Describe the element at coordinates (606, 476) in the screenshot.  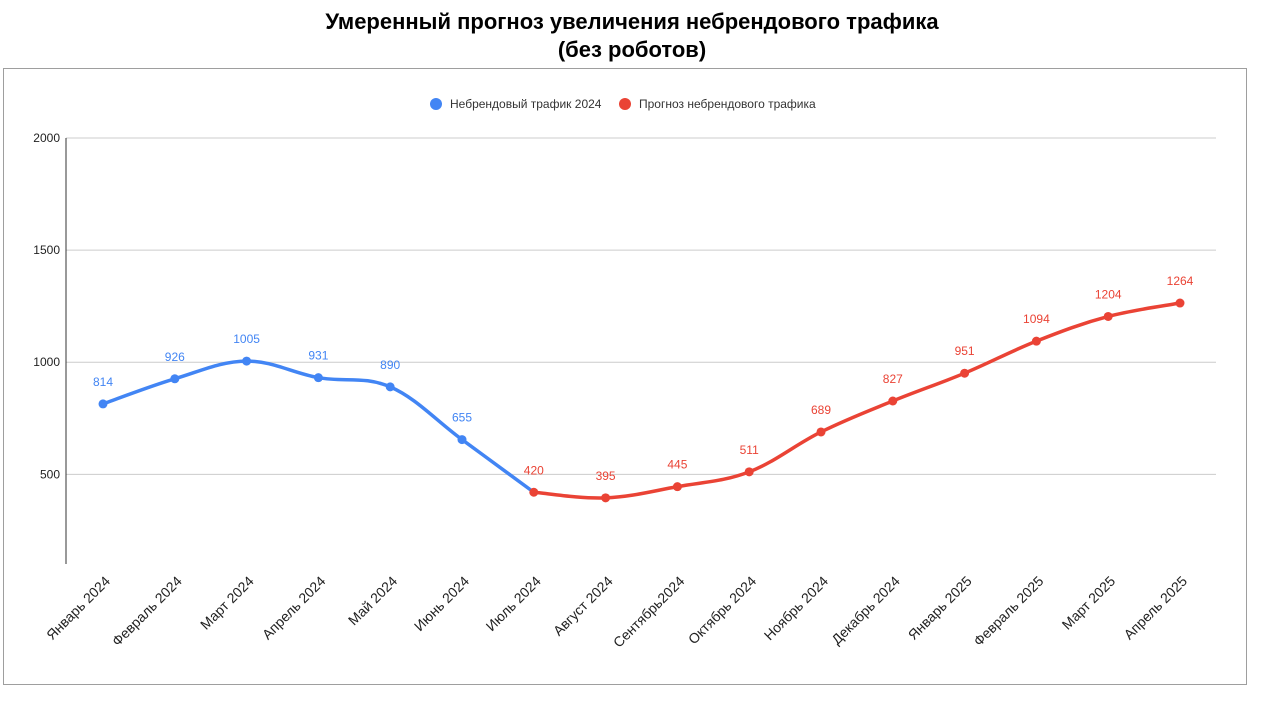
I see `data-label: 395` at that location.